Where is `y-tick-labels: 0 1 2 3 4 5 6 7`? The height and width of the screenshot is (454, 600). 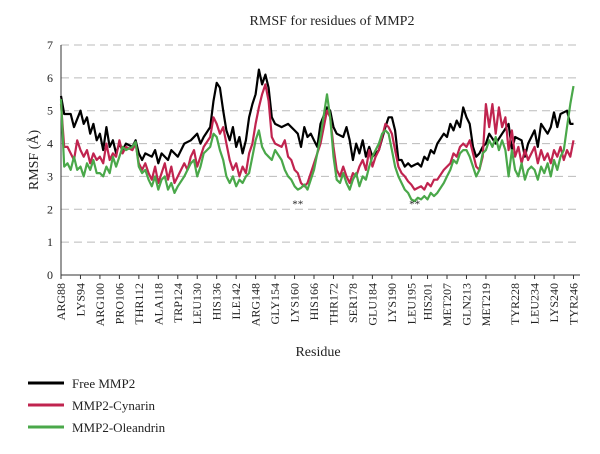
y-tick-labels: 0 1 2 3 4 5 6 7 is located at coordinates (50, 160).